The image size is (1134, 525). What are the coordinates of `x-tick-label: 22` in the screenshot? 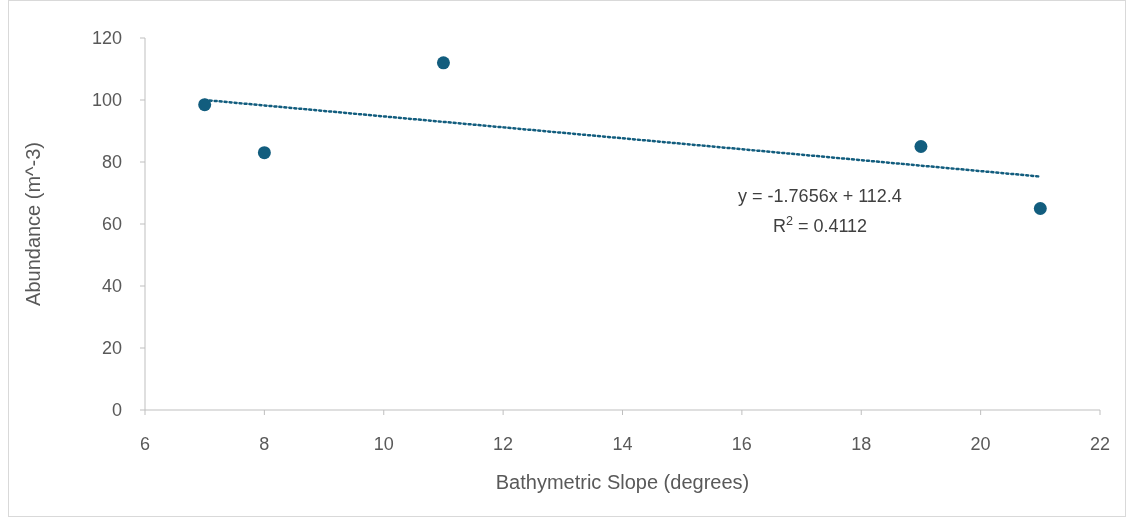 It's located at (1100, 444).